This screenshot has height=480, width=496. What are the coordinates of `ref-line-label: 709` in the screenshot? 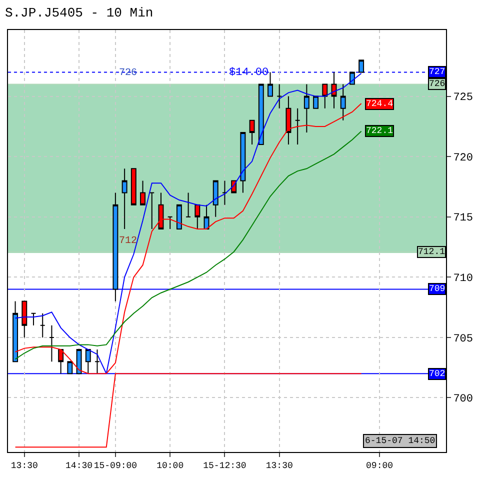 It's located at (437, 289).